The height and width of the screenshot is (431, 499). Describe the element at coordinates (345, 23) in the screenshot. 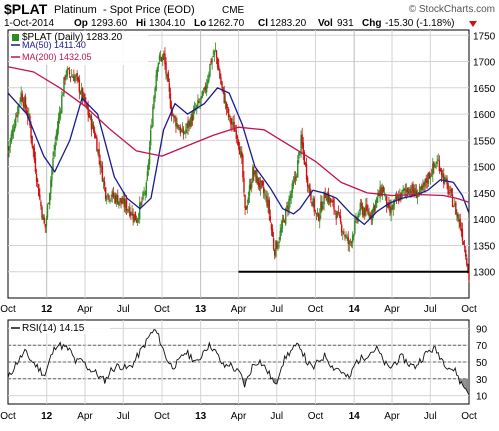

I see `volume-value: 931` at that location.